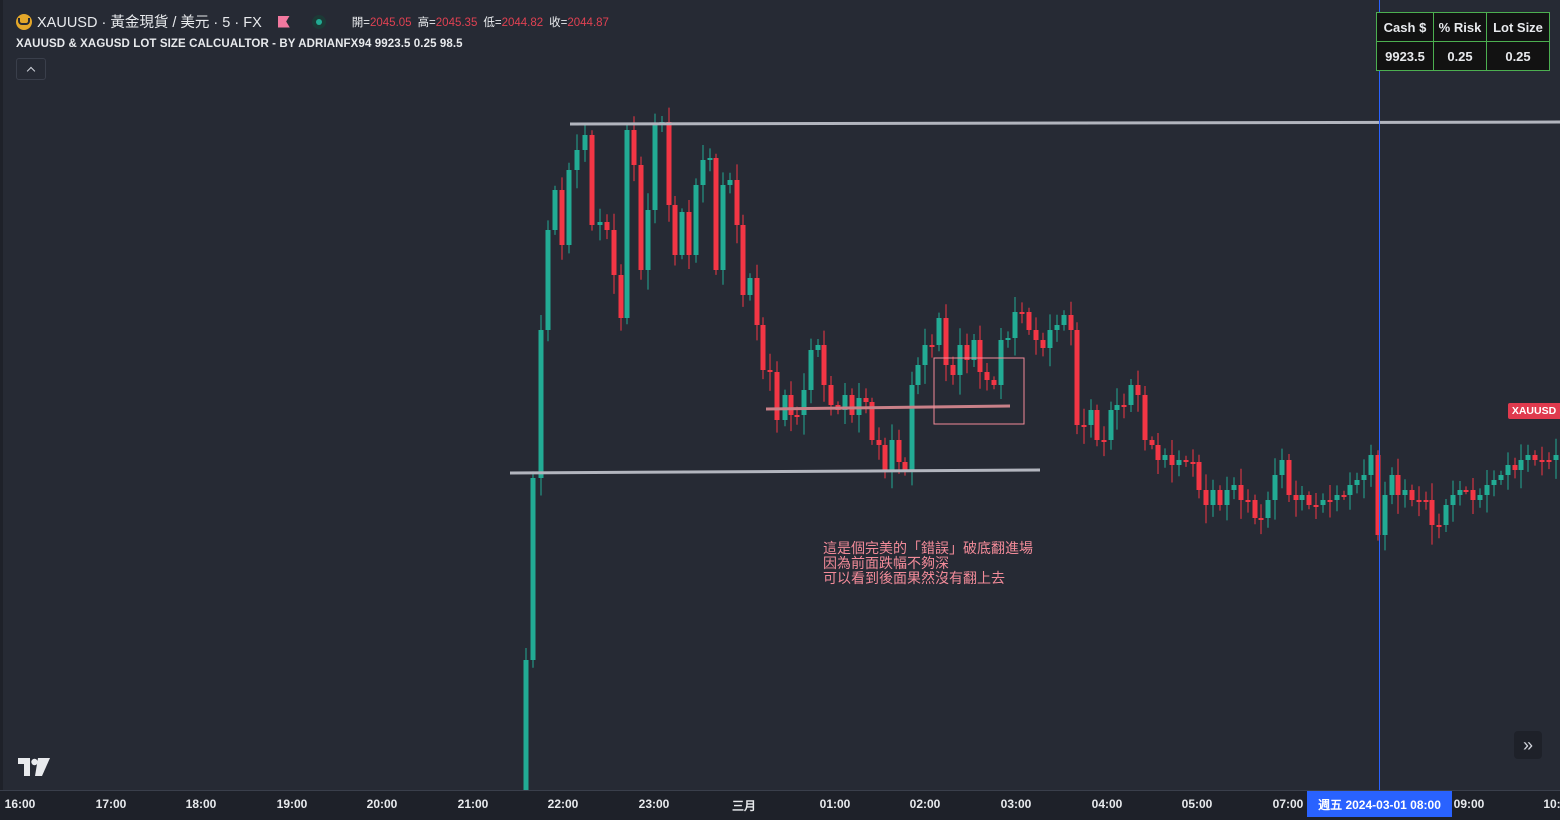  Describe the element at coordinates (654, 804) in the screenshot. I see `time-tick: 23:00` at that location.